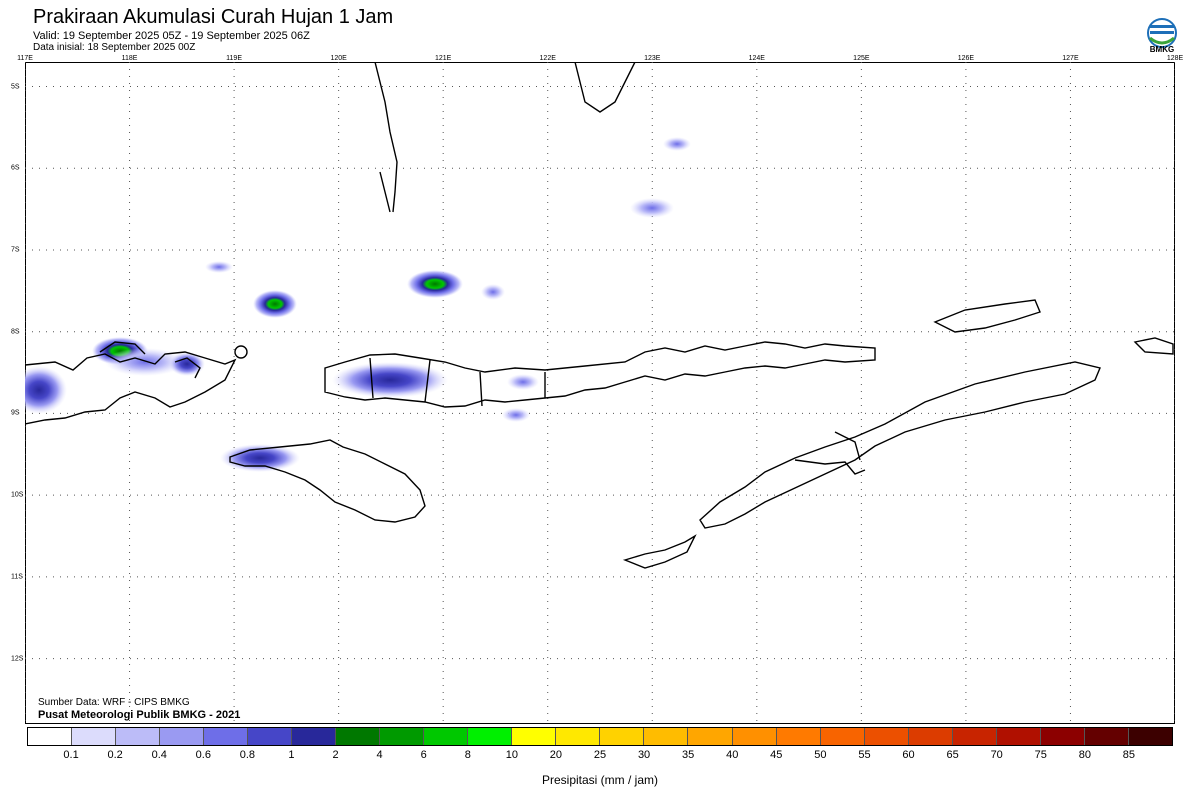 The width and height of the screenshot is (1200, 800). Describe the element at coordinates (247, 755) in the screenshot. I see `legend-label: 0.8` at that location.